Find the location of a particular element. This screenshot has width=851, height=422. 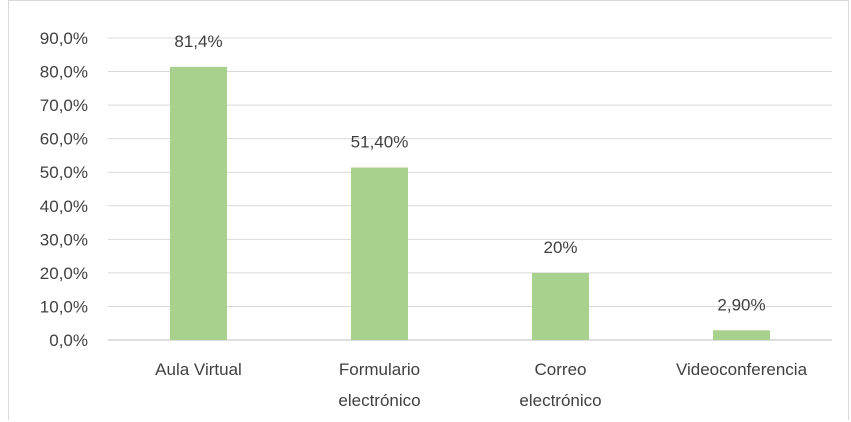

category-label: Videoconferencia is located at coordinates (742, 369).